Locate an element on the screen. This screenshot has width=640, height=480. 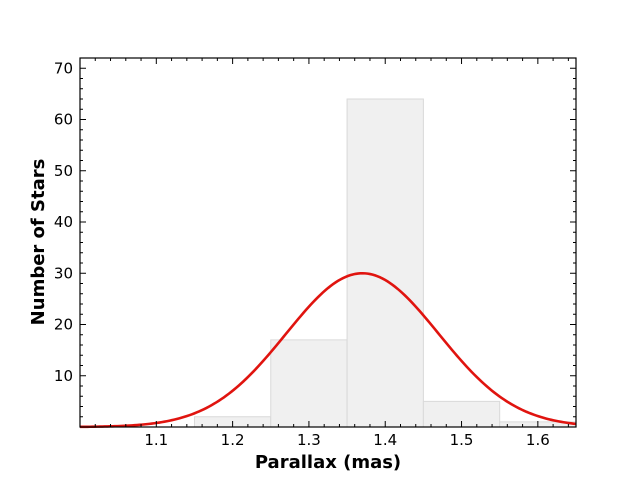
x-tick-label: 1.1 is located at coordinates (156, 440).